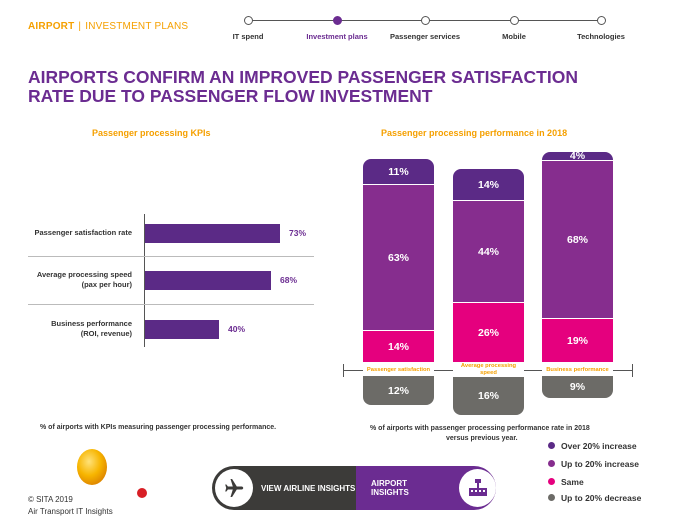 The width and height of the screenshot is (700, 529). I want to click on segment-value-label: 26%, so click(488, 332).